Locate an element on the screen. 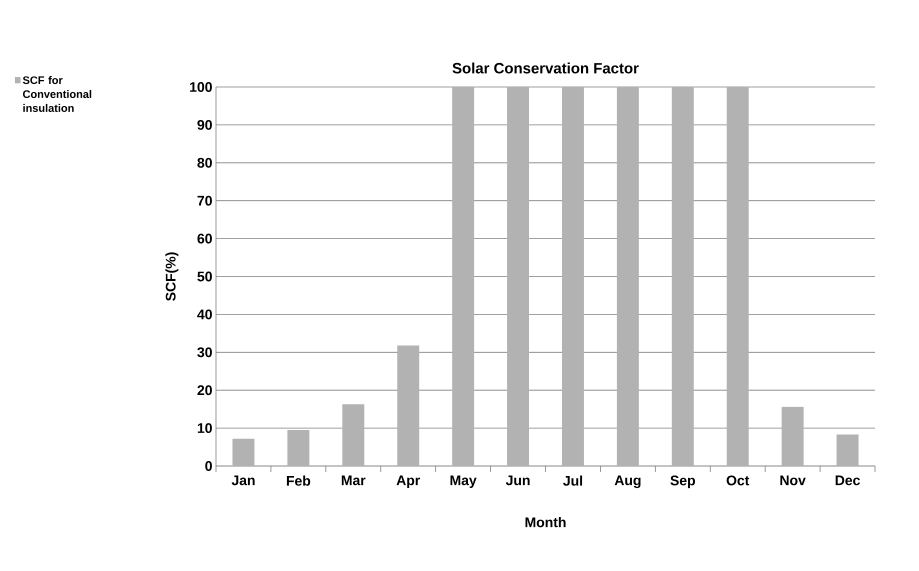  y-tick-label: 30 is located at coordinates (204, 352).